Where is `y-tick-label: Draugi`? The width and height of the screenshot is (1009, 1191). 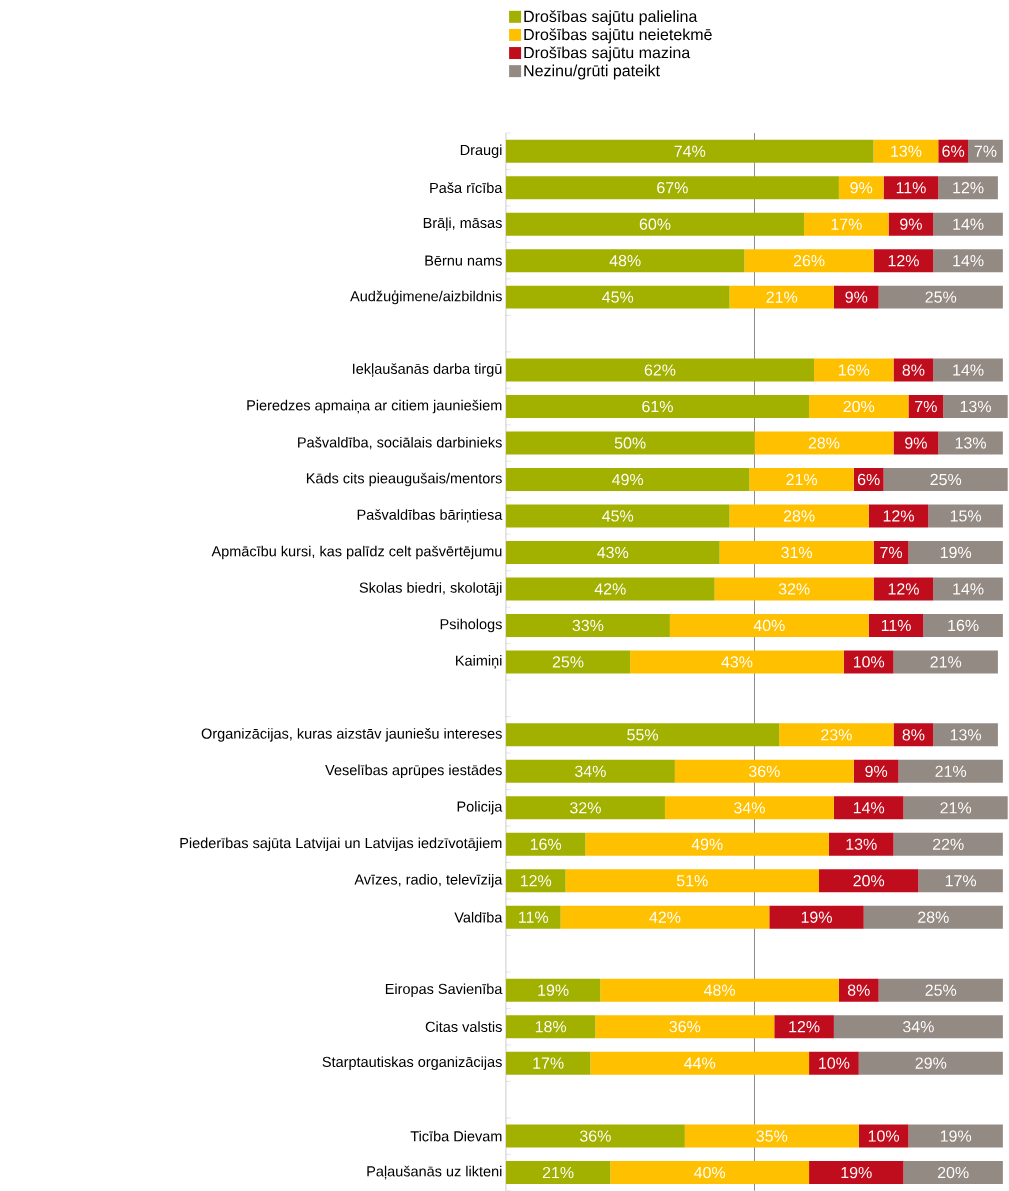
y-tick-label: Draugi is located at coordinates (481, 151).